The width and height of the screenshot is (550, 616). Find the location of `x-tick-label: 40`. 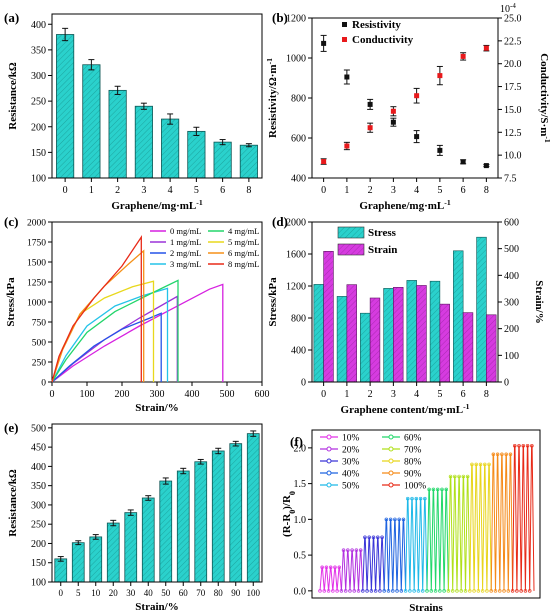

x-tick-label: 40 is located at coordinates (149, 593).